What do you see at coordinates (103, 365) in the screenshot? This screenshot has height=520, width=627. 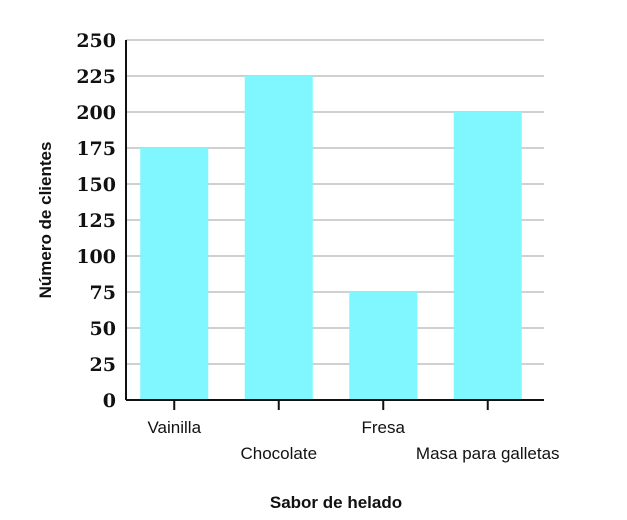 I see `y-tick-label: 25` at bounding box center [103, 365].